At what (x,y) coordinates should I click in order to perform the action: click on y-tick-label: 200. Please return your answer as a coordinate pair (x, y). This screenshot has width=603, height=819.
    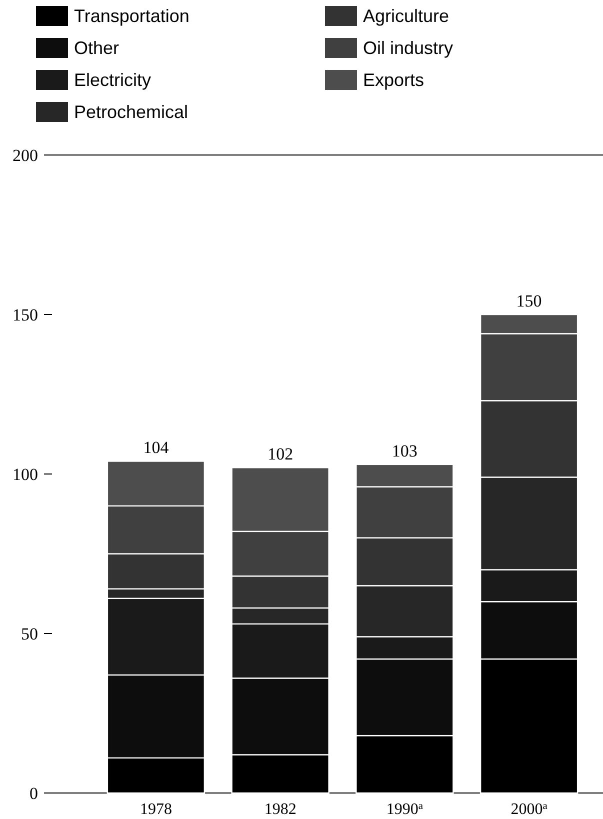
    Looking at the image, I should click on (25, 155).